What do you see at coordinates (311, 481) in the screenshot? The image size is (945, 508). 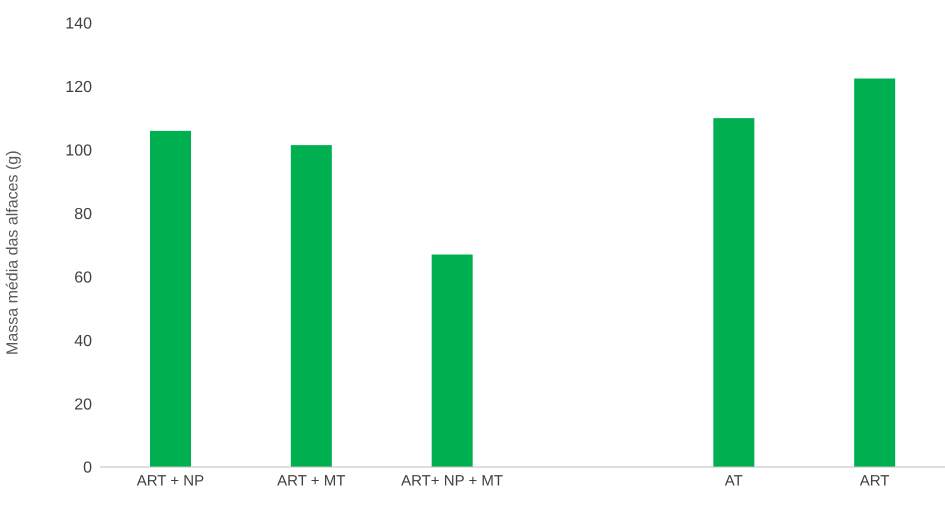 I see `x-tick-label: ART + MT` at bounding box center [311, 481].